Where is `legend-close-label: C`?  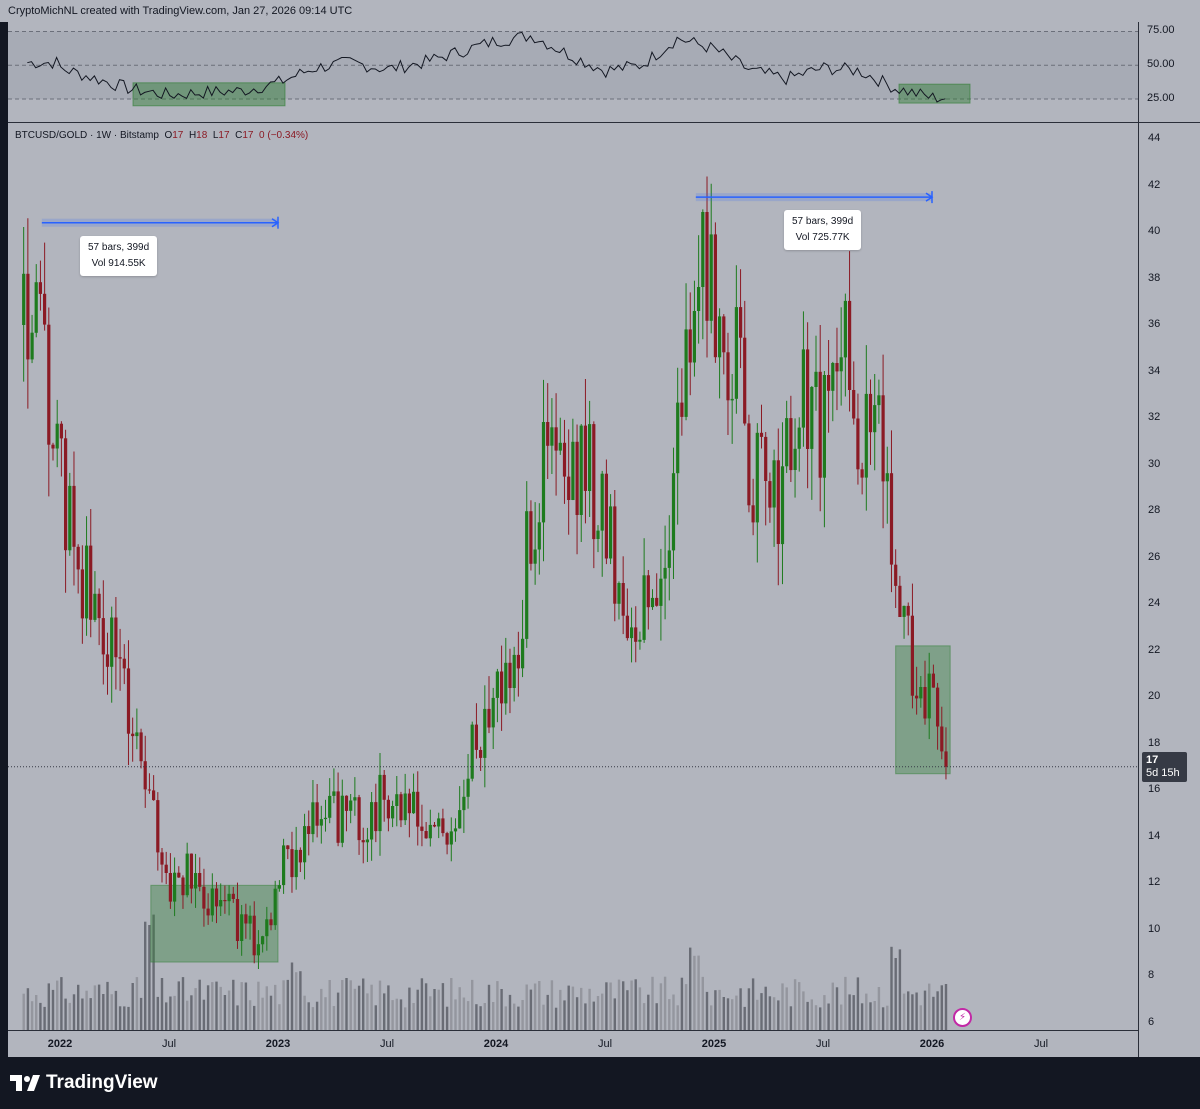 legend-close-label: C is located at coordinates (239, 135).